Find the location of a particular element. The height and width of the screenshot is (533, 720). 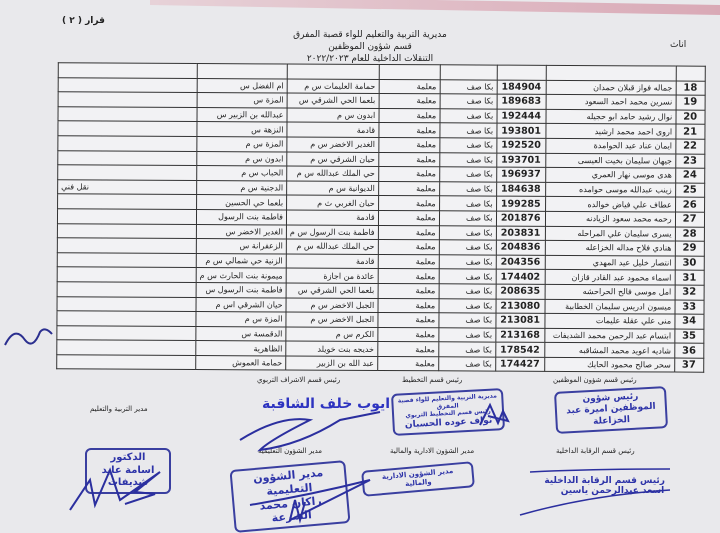

director-stamp-line-2: اسامة عايد شديفات is located at coordinates (128, 476).